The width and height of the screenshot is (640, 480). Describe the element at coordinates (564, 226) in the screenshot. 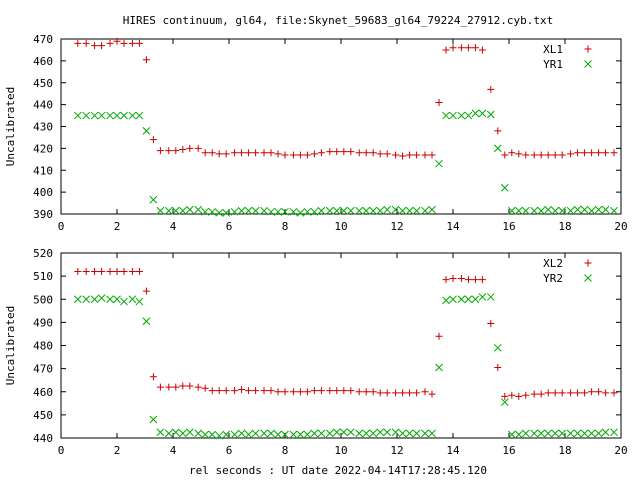

I see `top-x-tick-label: 18` at that location.